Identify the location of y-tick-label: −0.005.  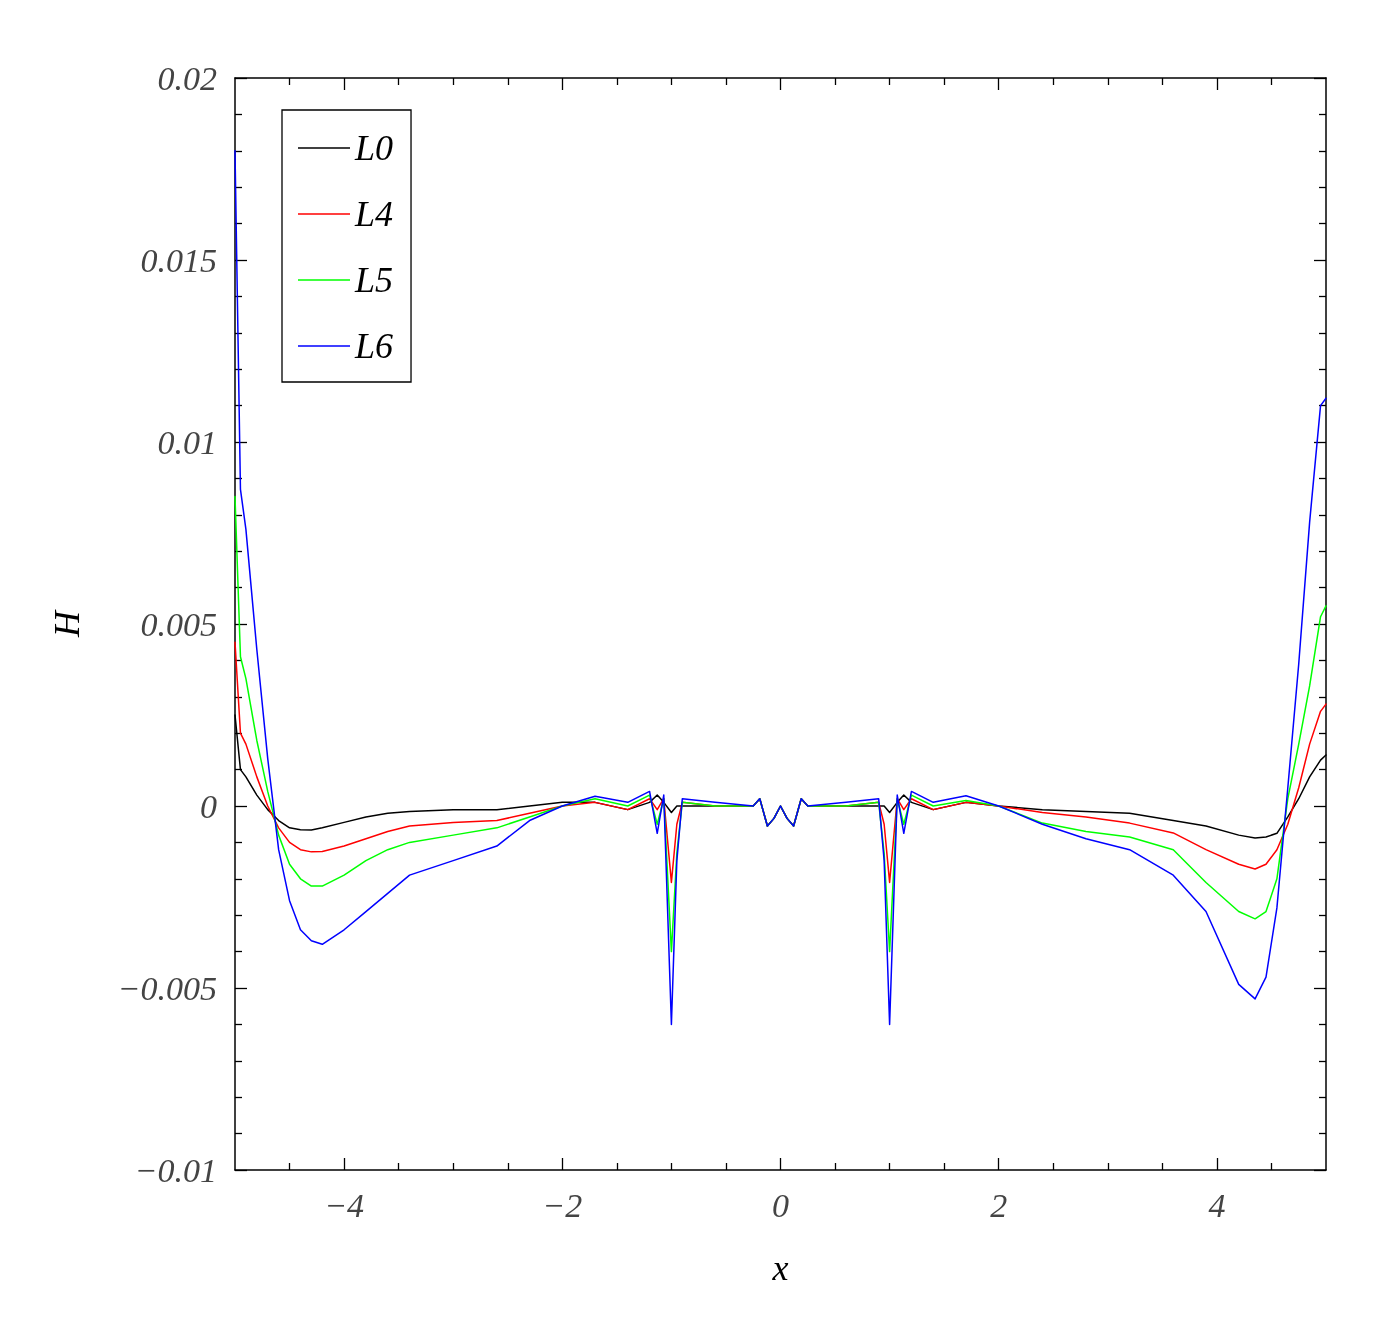
(167, 988).